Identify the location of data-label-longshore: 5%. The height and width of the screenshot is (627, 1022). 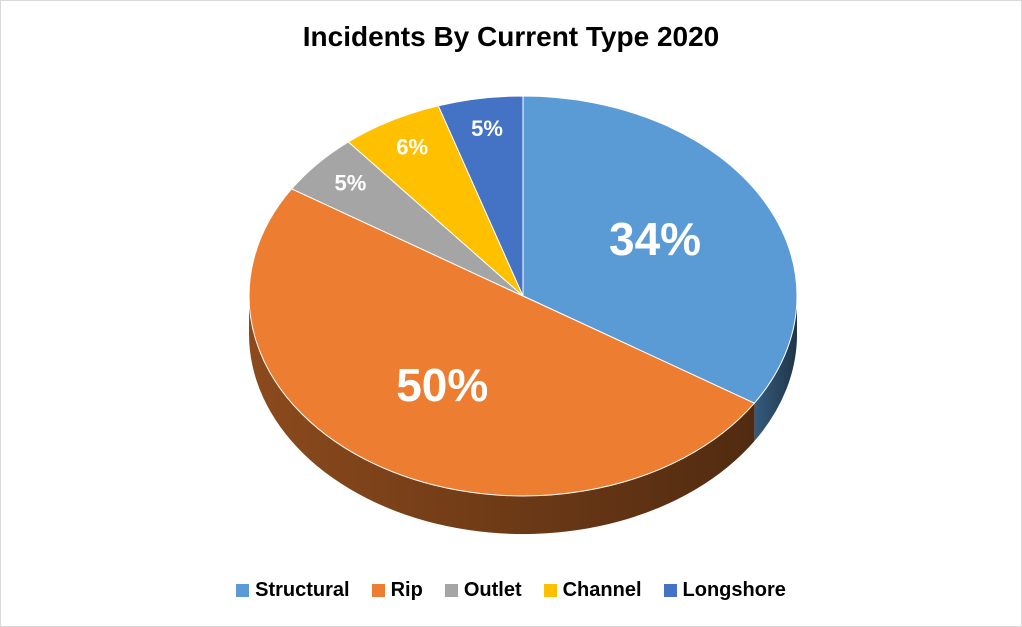
(487, 128).